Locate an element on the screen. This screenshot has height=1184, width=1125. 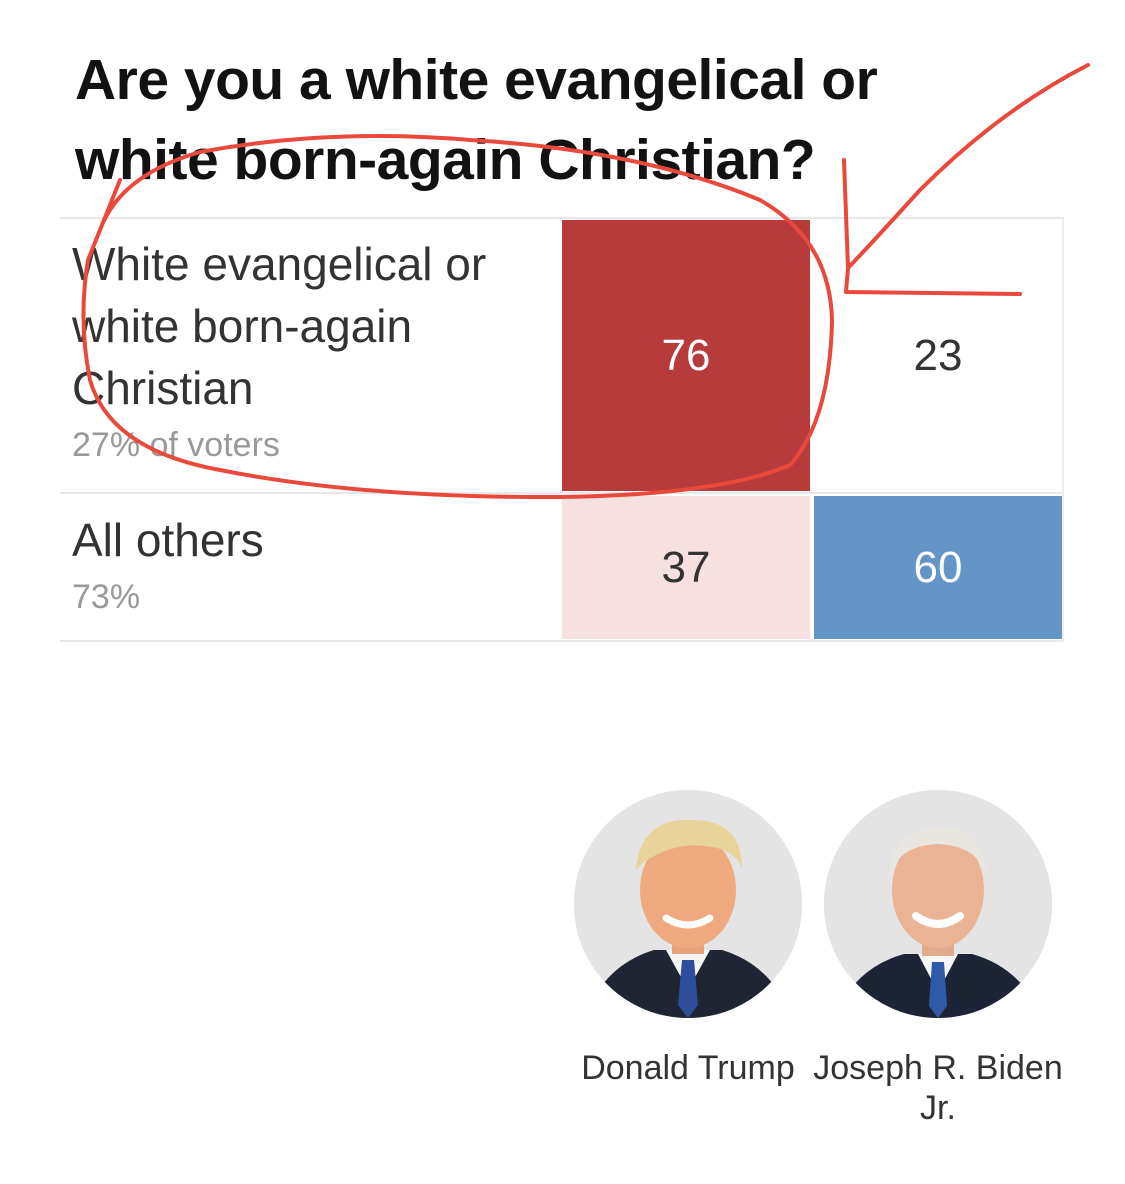
row-share: 27% of voters is located at coordinates (176, 445).